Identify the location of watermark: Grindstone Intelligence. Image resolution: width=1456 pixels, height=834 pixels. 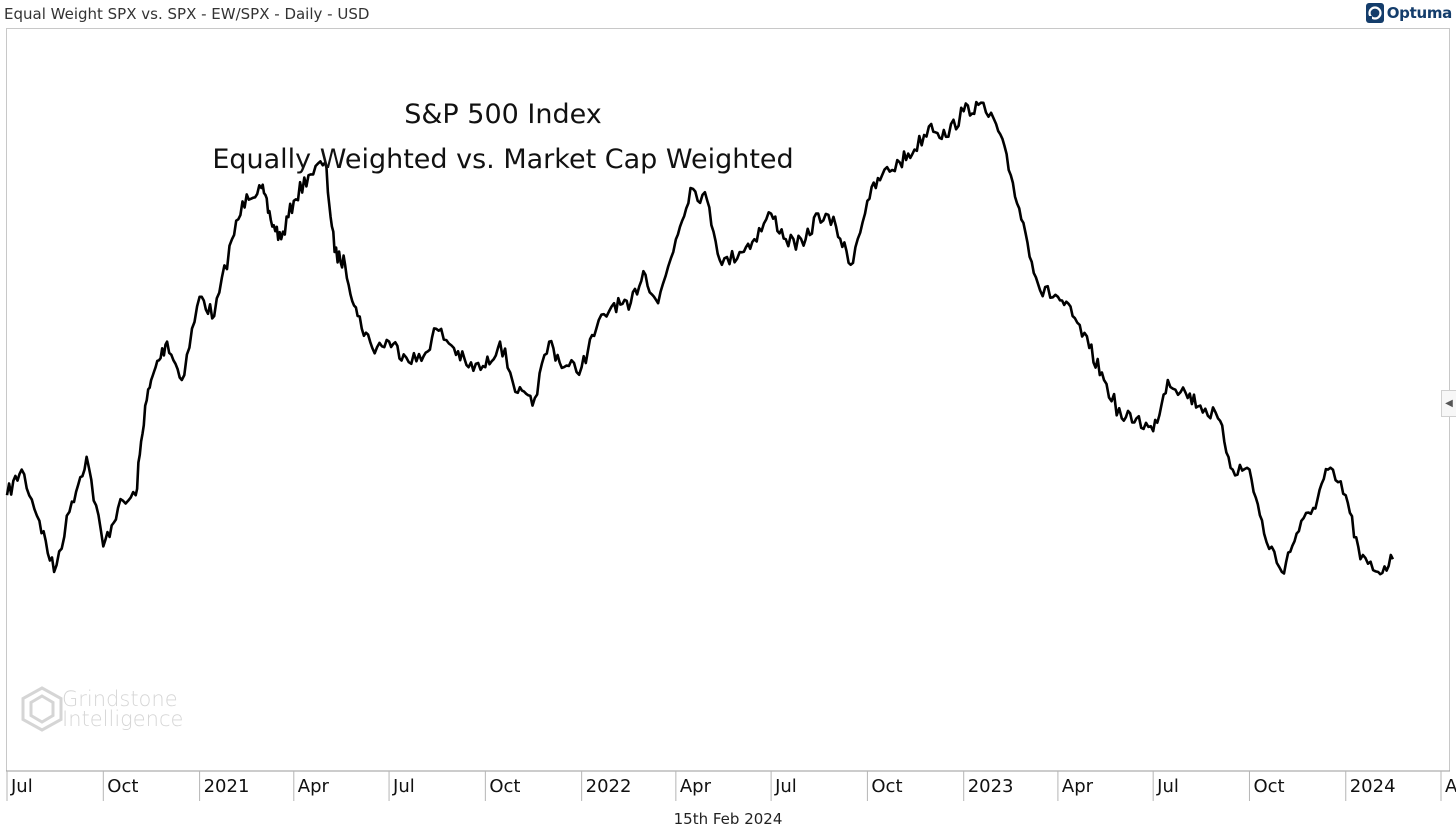
(101, 709).